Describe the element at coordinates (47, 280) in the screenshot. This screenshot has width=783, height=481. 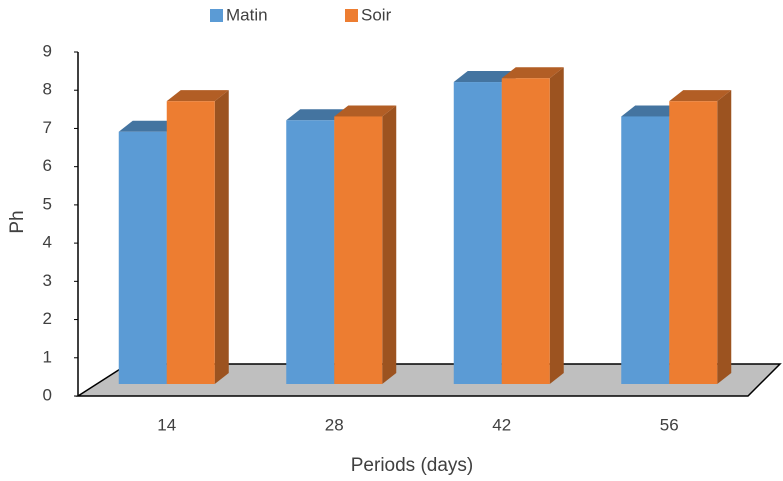
I see `y-tick-label: 3` at that location.